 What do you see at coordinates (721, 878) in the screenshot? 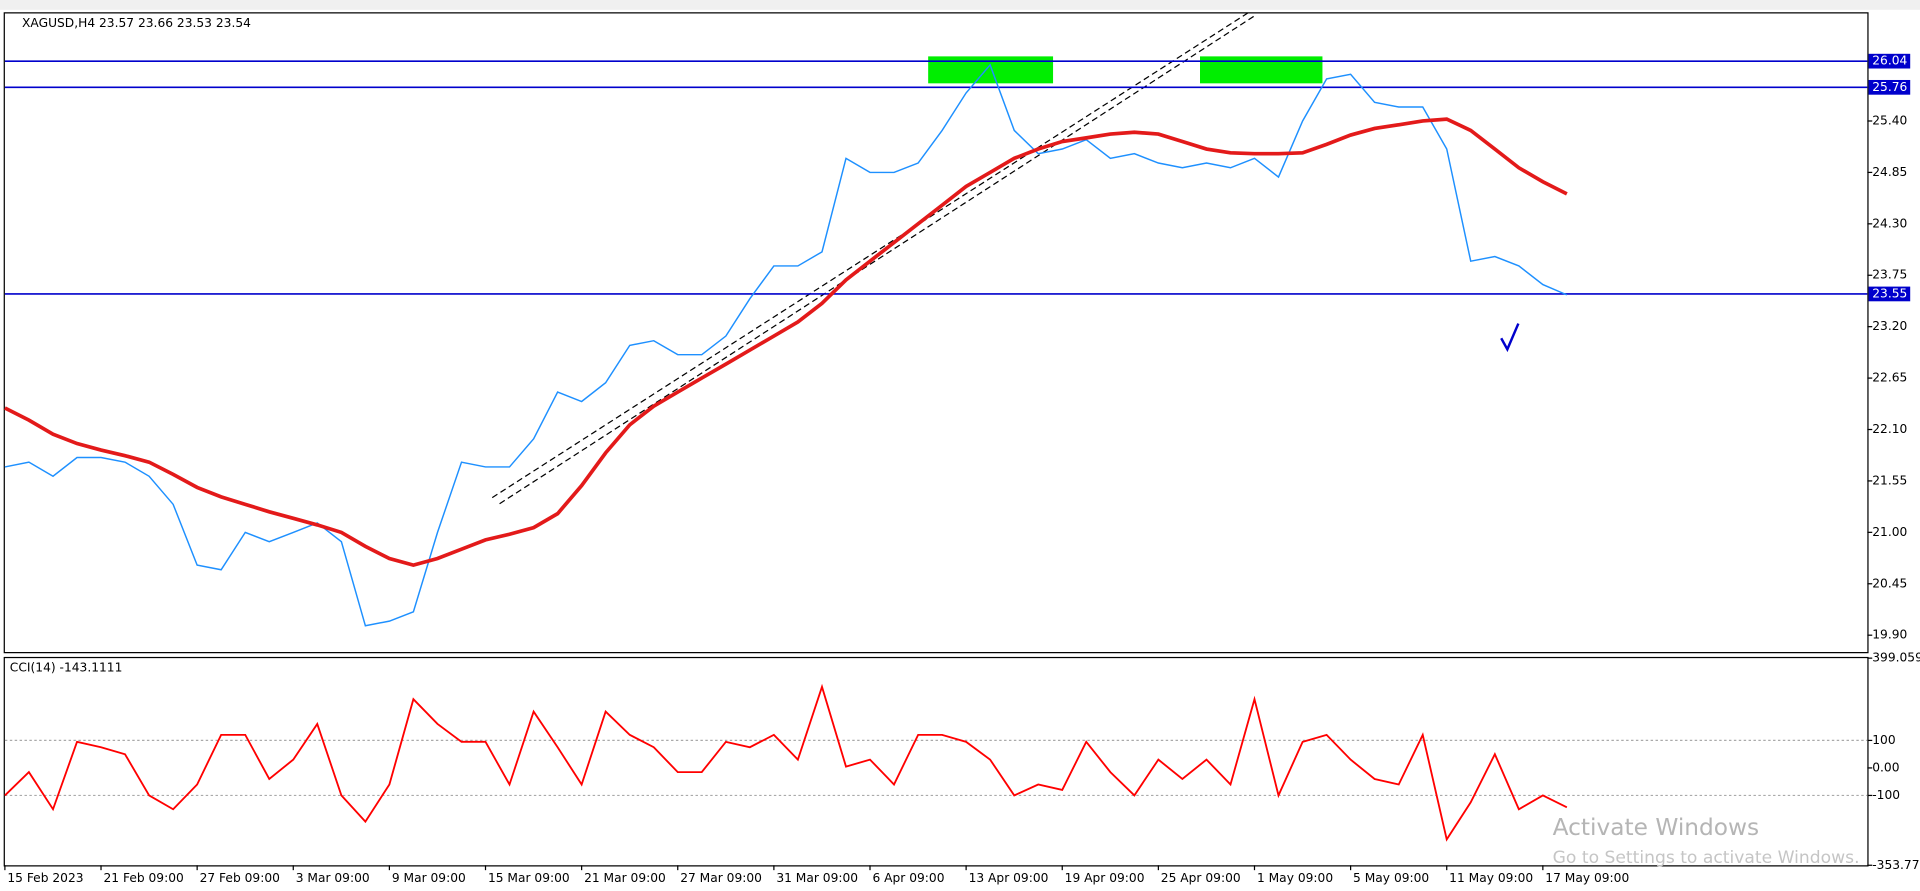
I see `x-tick-label: 27 Mar 09:00` at bounding box center [721, 878].